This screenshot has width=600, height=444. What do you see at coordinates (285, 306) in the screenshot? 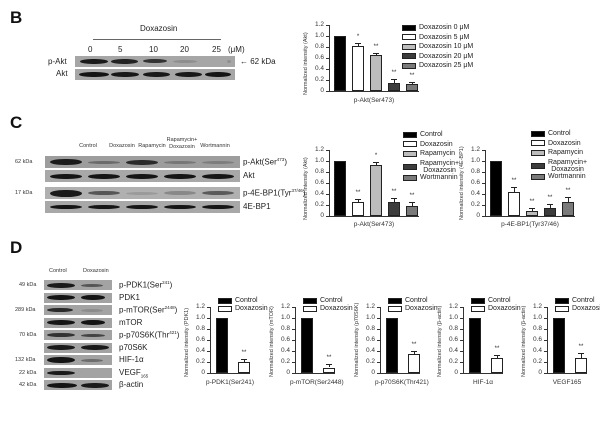
I see `y-tick-label: 1.2` at bounding box center [285, 306].